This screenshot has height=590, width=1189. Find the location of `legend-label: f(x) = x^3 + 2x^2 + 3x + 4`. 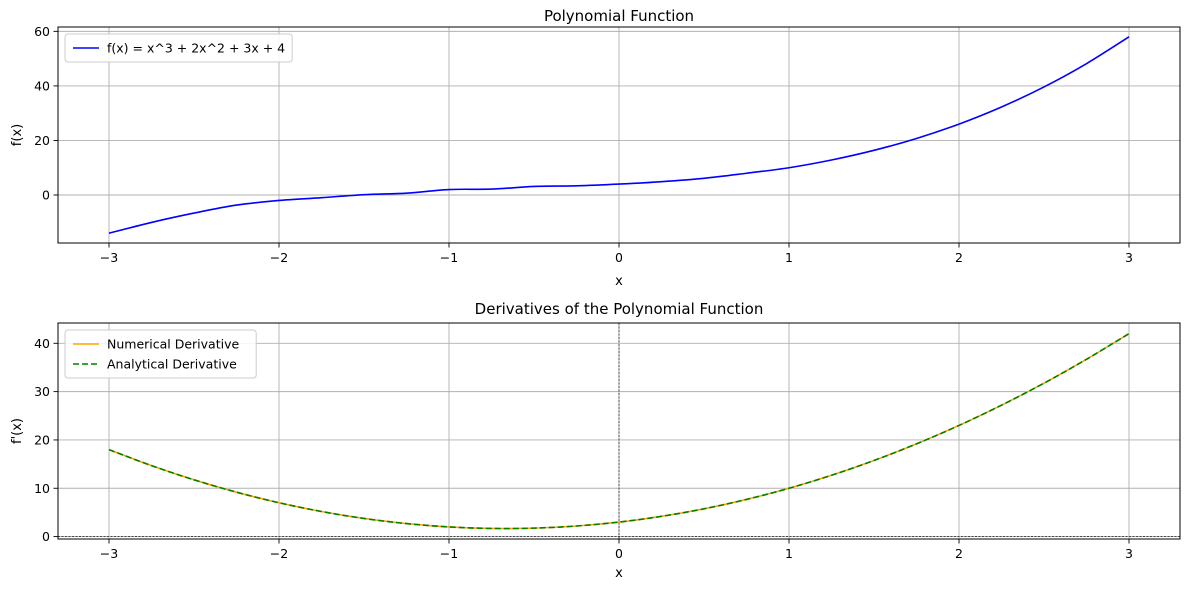

legend-label: f(x) = x^3 + 2x^2 + 3x + 4 is located at coordinates (196, 48).